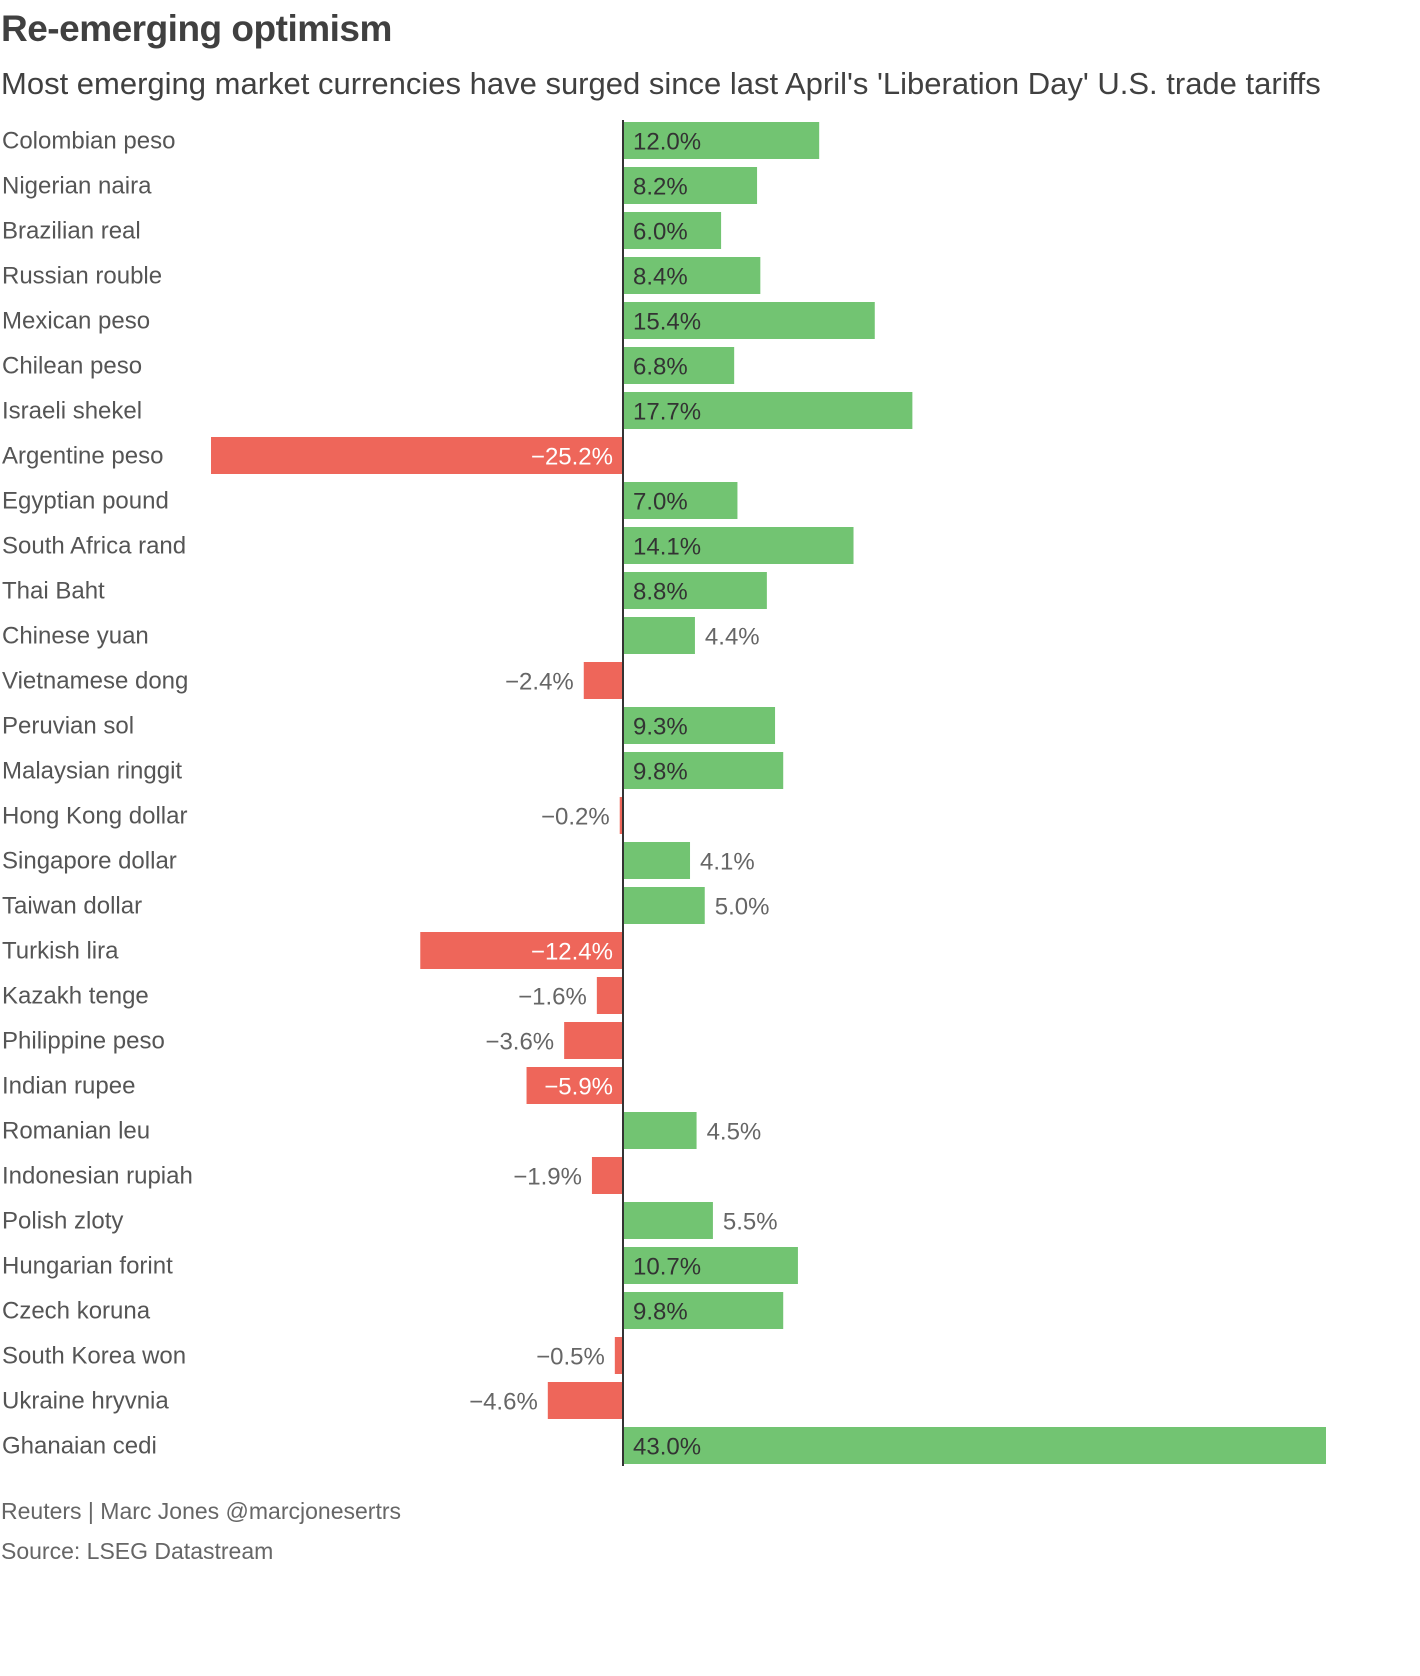 The height and width of the screenshot is (1676, 1420). Describe the element at coordinates (94, 1356) in the screenshot. I see `category-label: South Korea won` at that location.